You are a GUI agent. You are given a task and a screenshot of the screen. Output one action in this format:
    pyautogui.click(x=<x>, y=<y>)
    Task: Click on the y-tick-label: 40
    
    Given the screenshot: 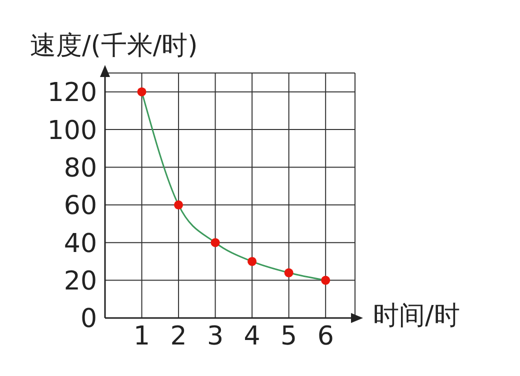 What is the action you would take?
    pyautogui.click(x=80, y=243)
    